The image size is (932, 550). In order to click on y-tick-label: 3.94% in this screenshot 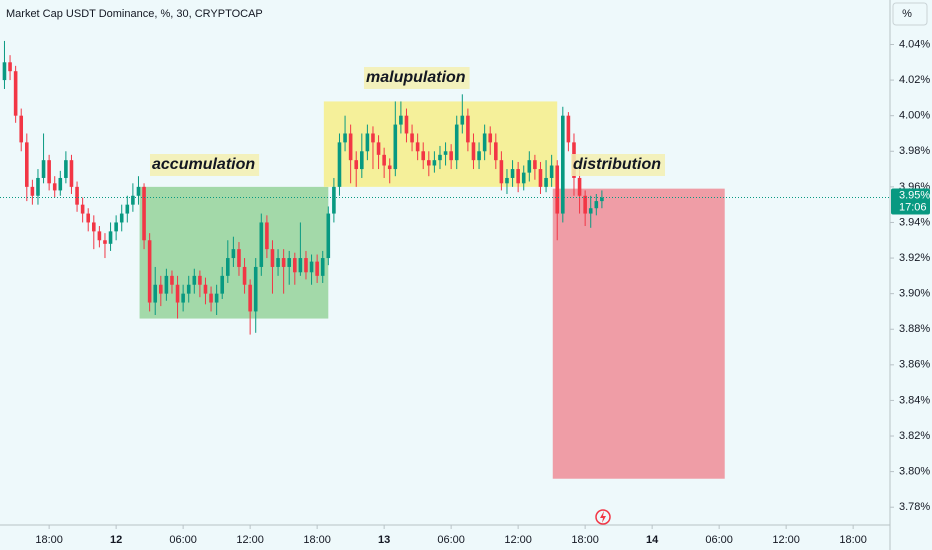, I will do `click(914, 222)`.